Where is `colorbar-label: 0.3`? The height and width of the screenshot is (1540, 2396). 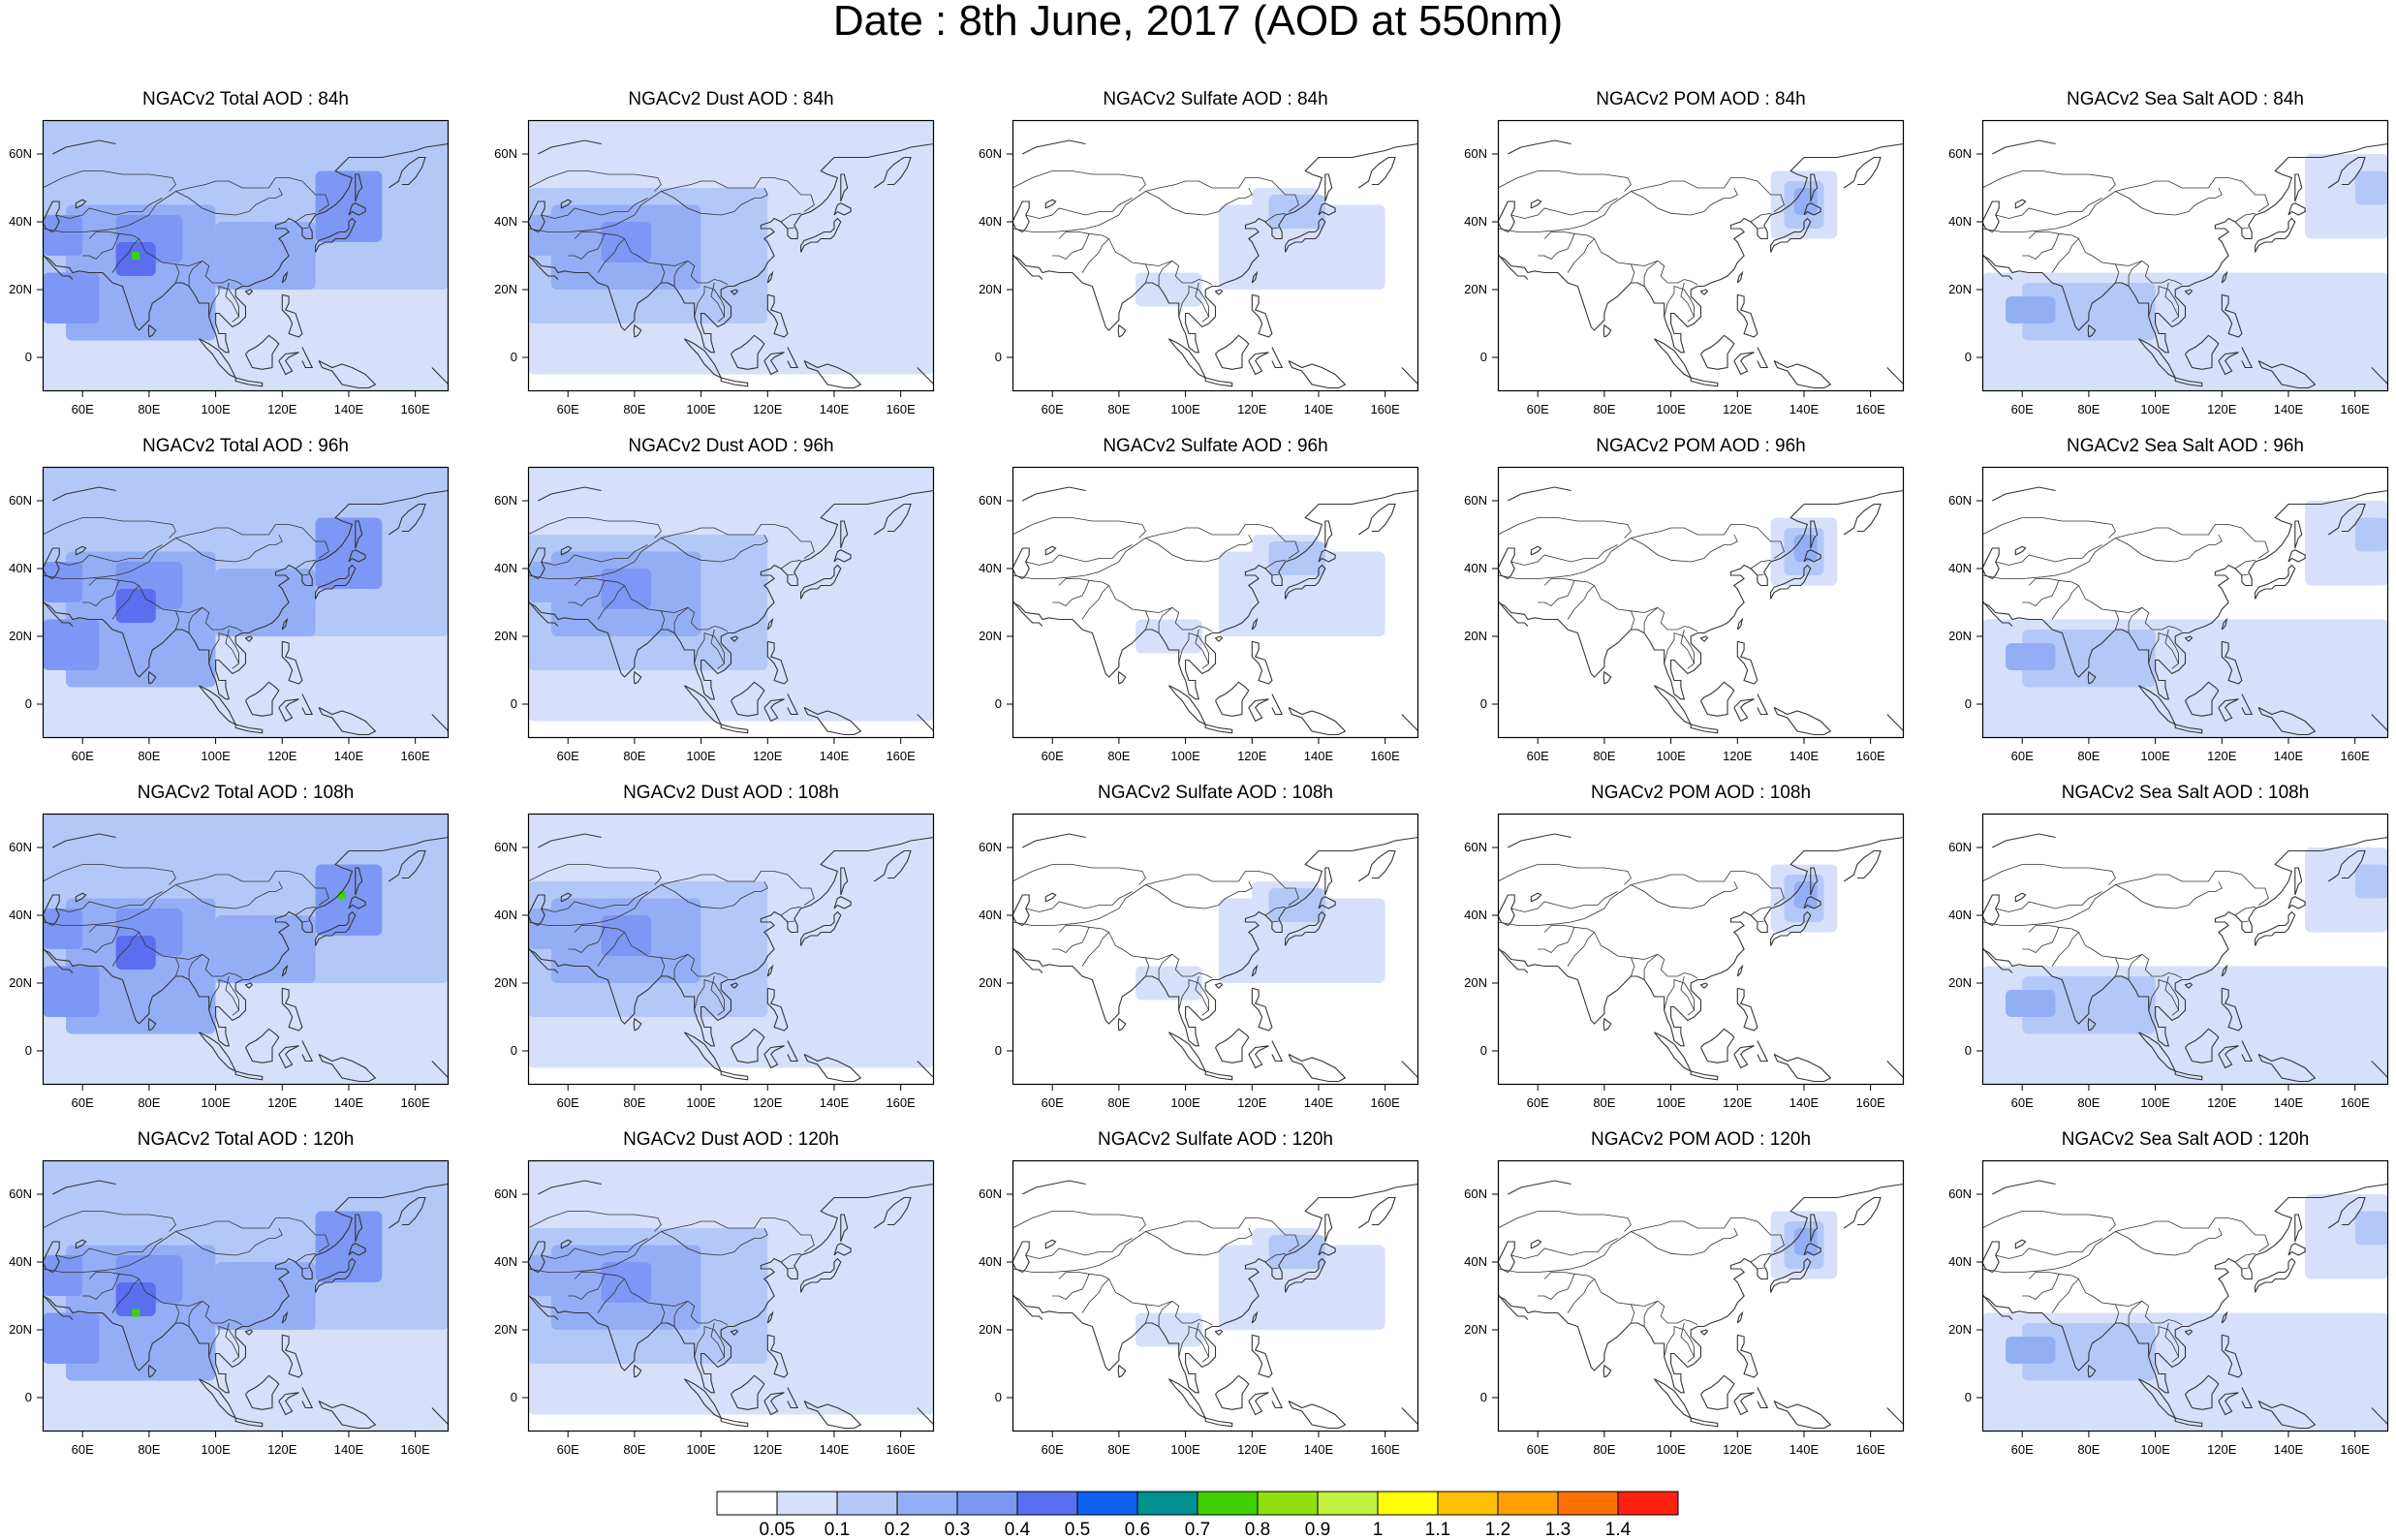
colorbar-label: 0.3 is located at coordinates (958, 1530).